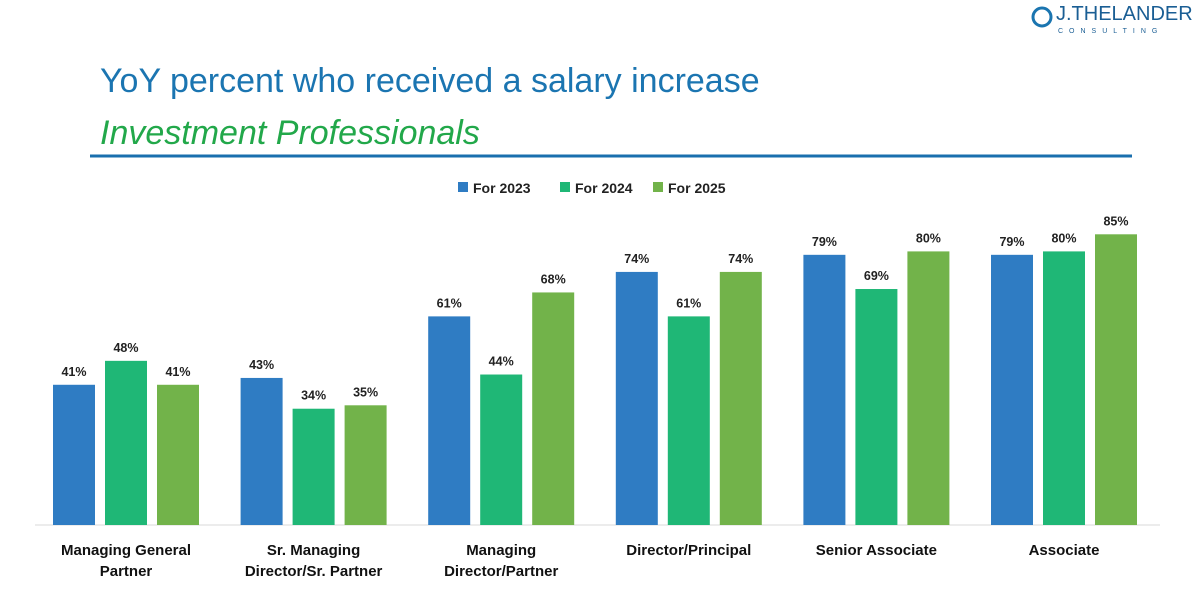 The image size is (1200, 603). I want to click on value-label: 68%, so click(553, 279).